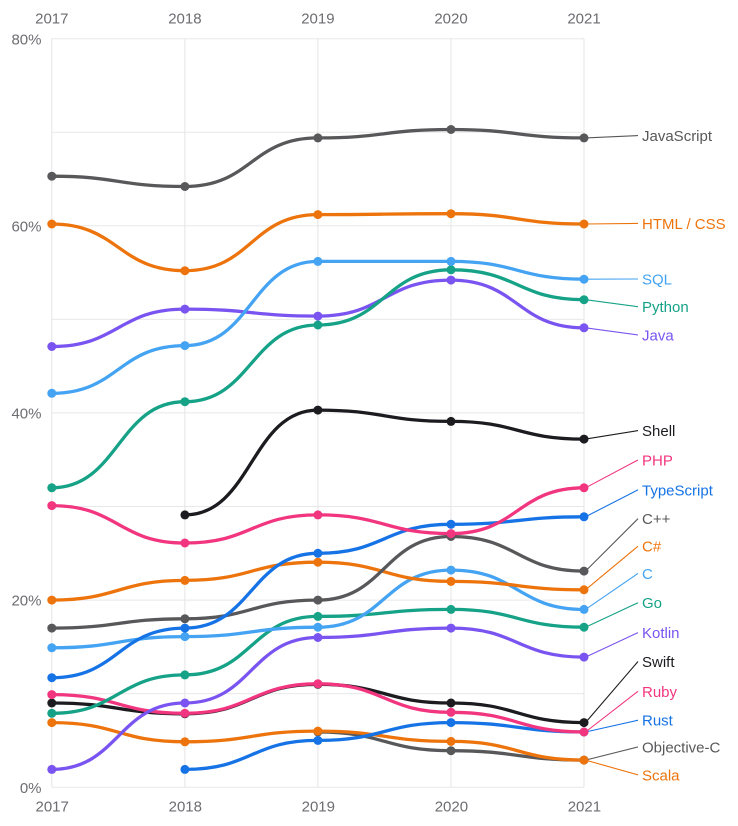  What do you see at coordinates (658, 721) in the screenshot?
I see `svg-text: Rust` at bounding box center [658, 721].